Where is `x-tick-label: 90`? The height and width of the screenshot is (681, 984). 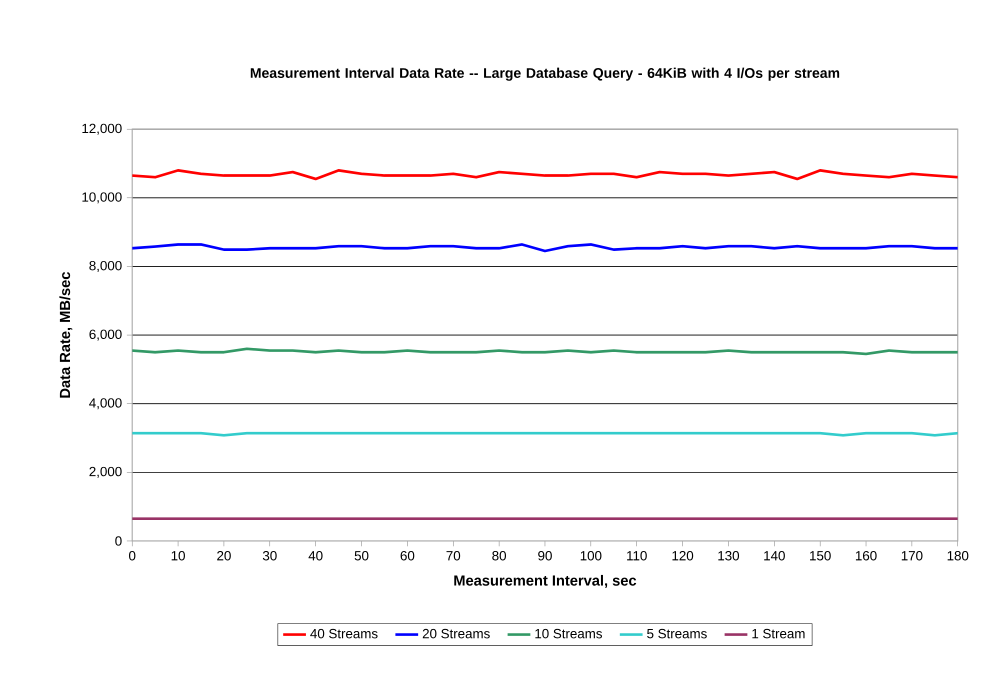
x-tick-label: 90 is located at coordinates (545, 555).